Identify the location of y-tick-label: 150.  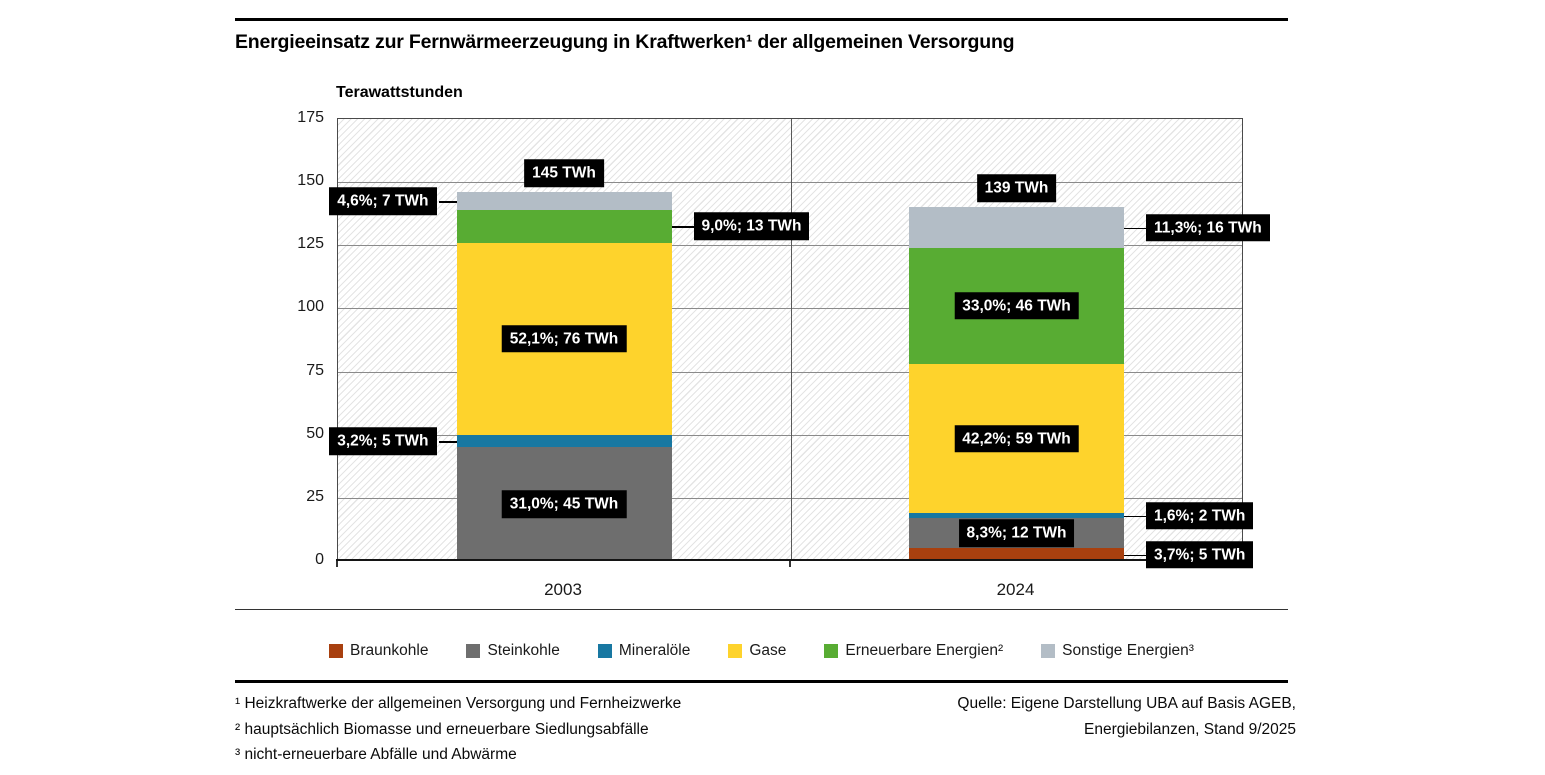
(310, 181).